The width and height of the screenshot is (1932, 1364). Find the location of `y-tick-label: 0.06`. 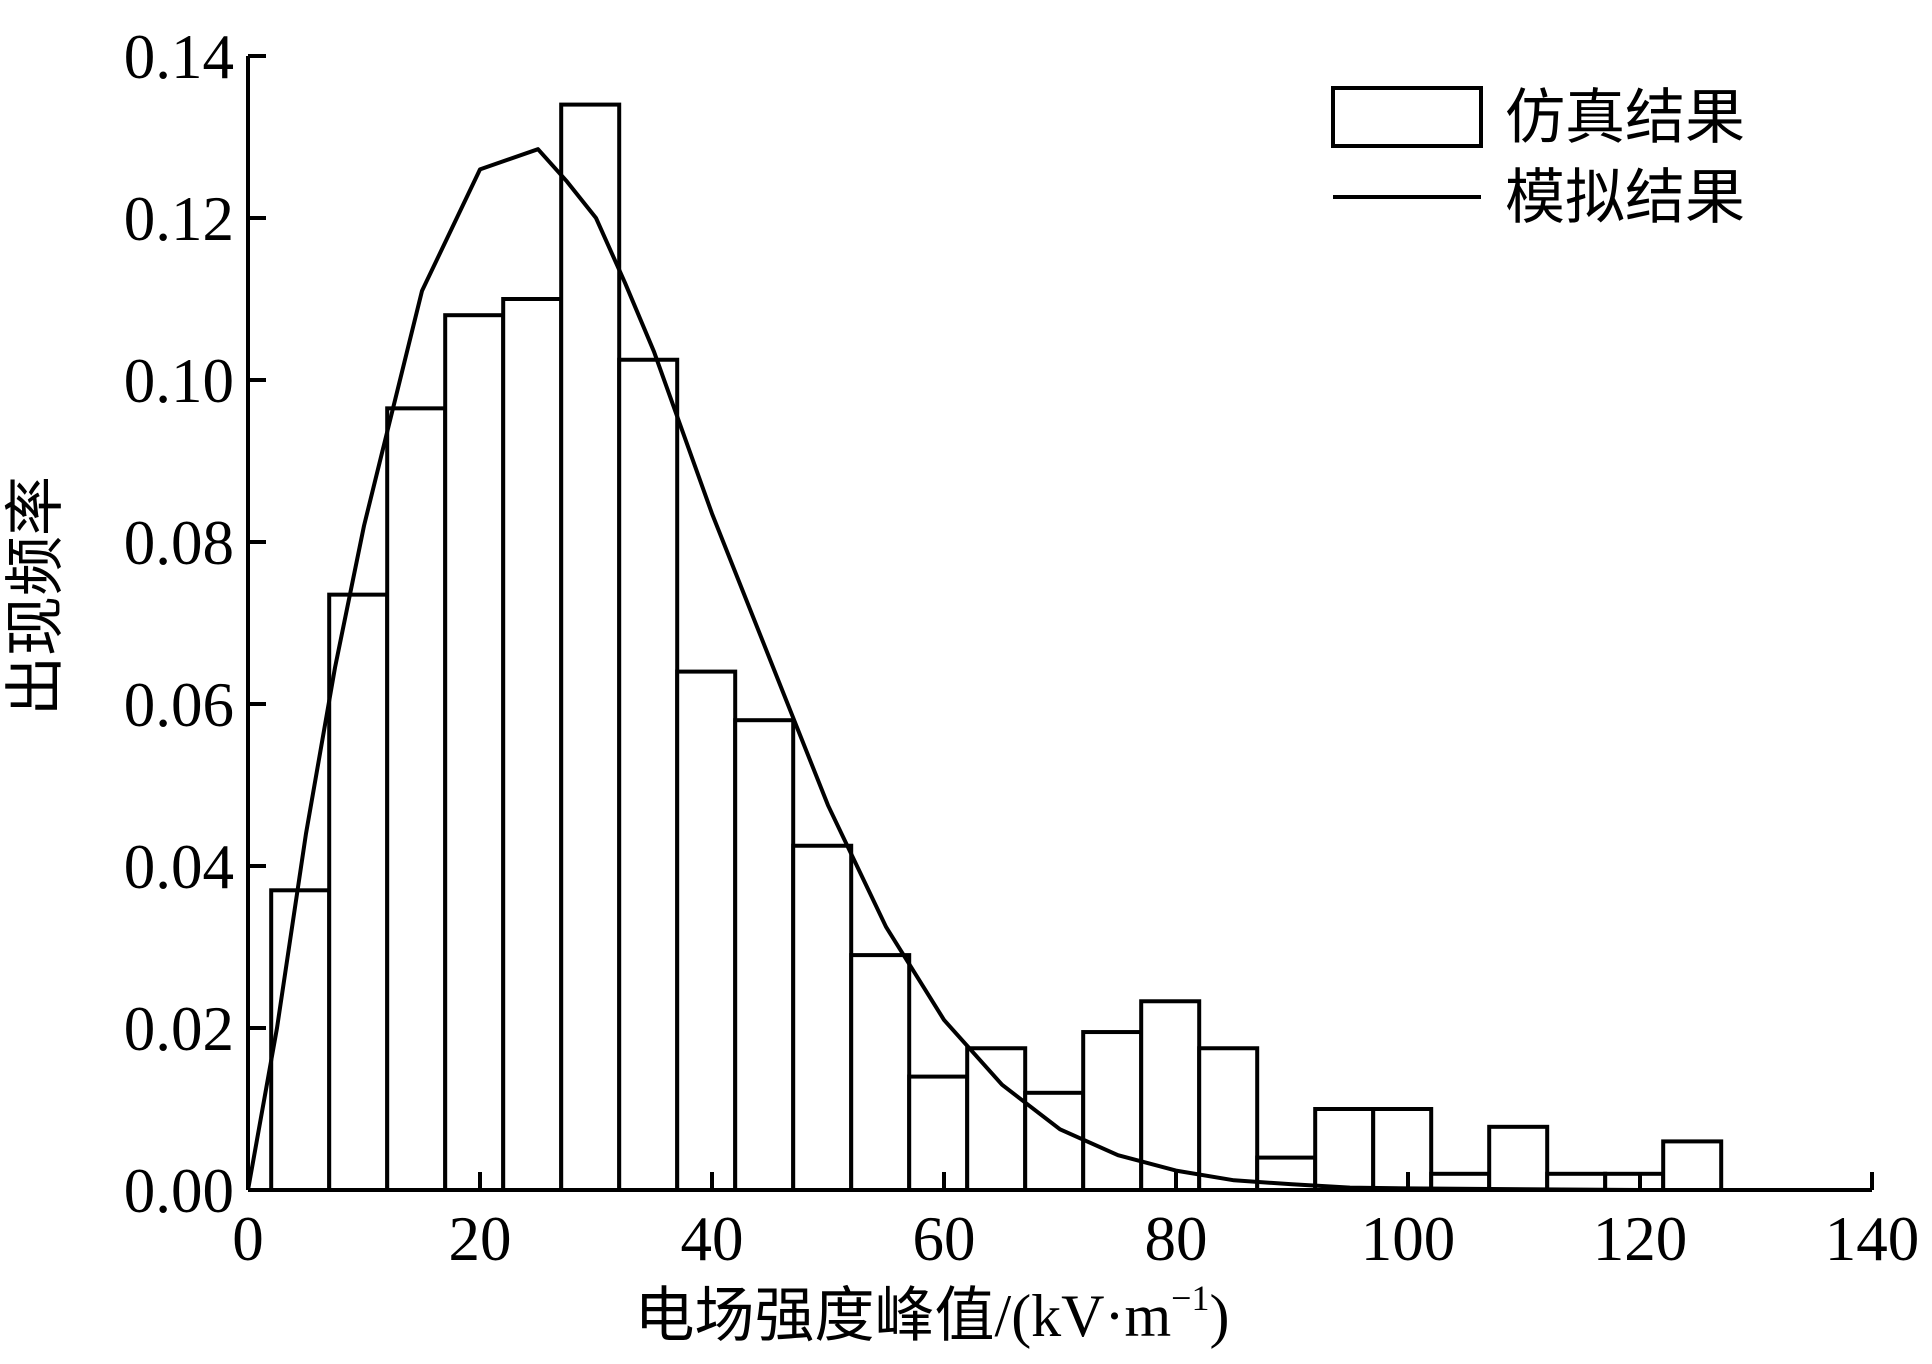

y-tick-label: 0.06 is located at coordinates (179, 705).